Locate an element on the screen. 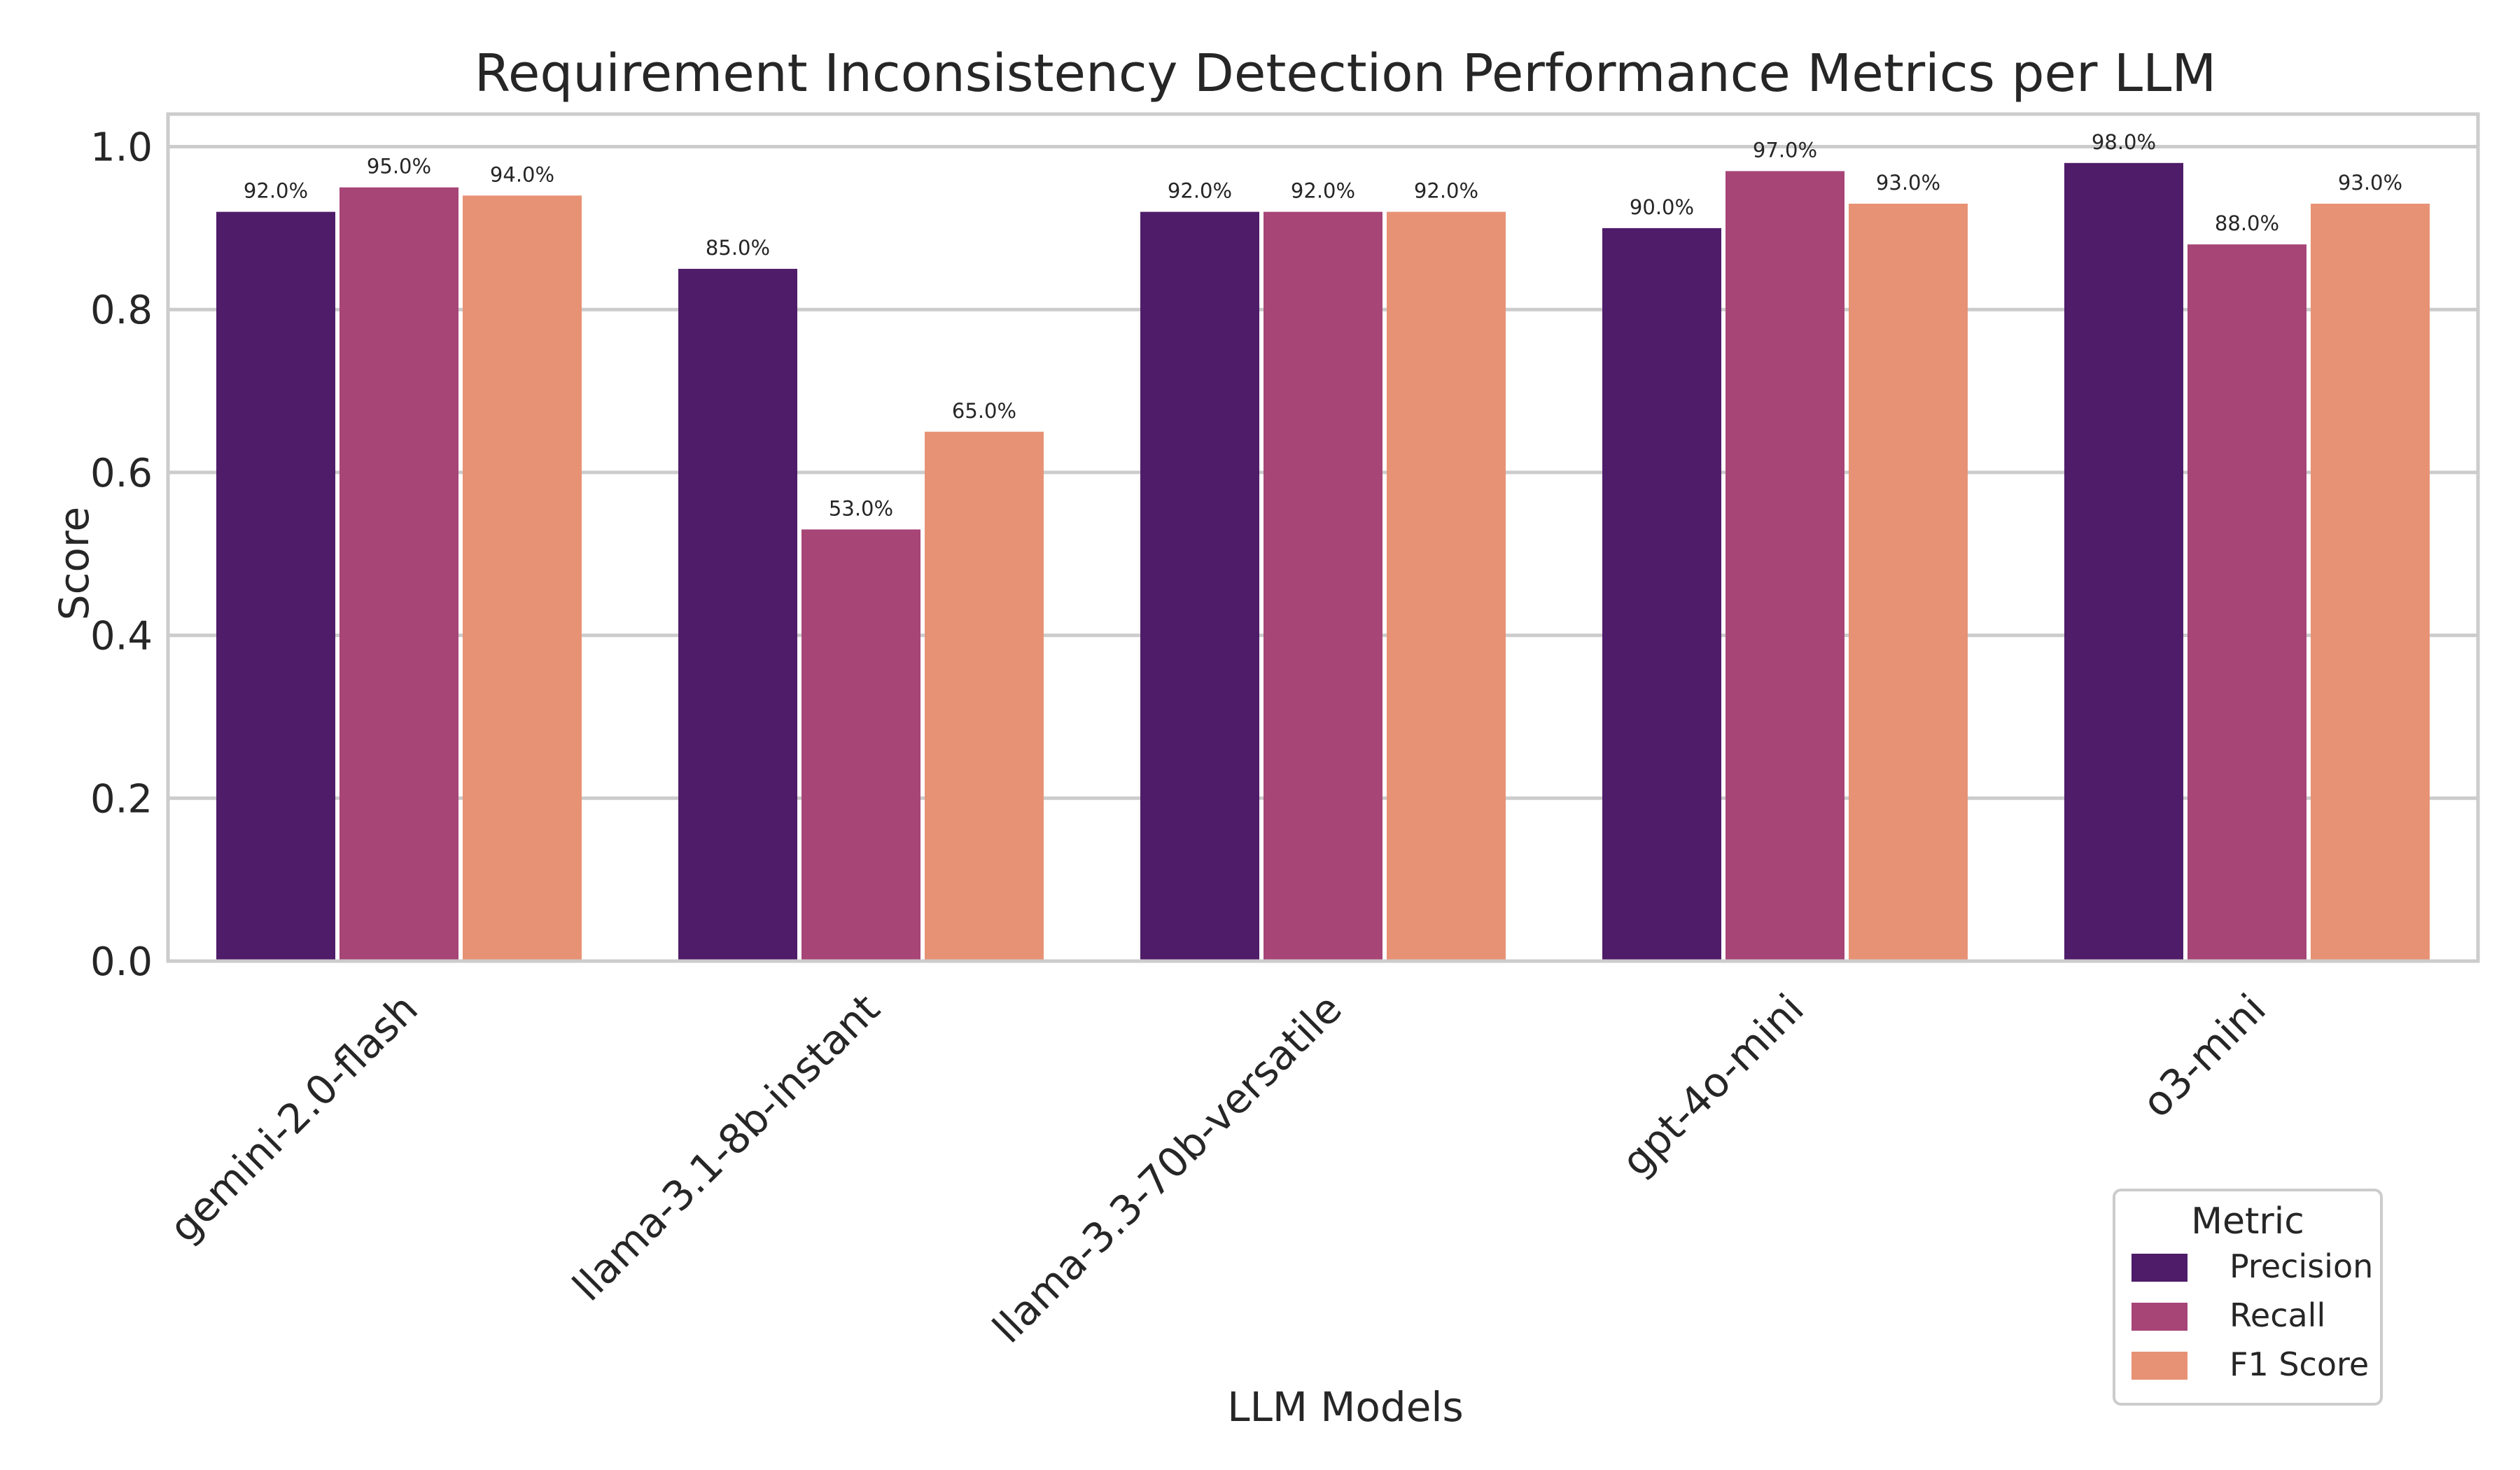 This screenshot has width=2520, height=1470. y-tick-label: 0.4 is located at coordinates (121, 636).